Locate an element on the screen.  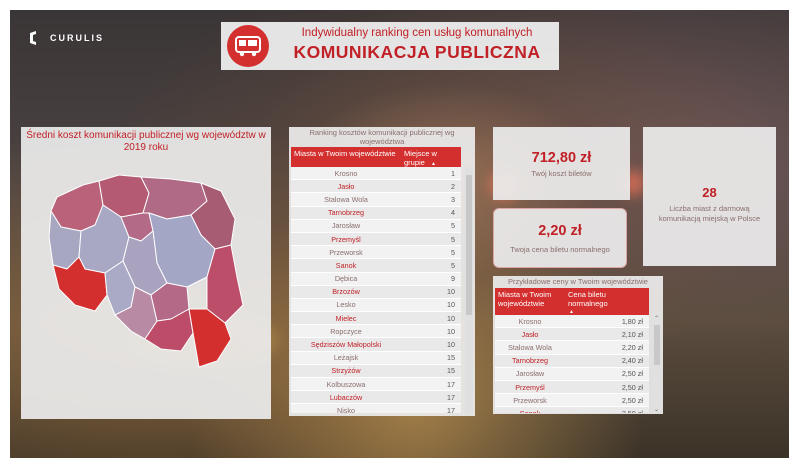
table-row: Sędziszów Małopolski 10 is located at coordinates (376, 345).